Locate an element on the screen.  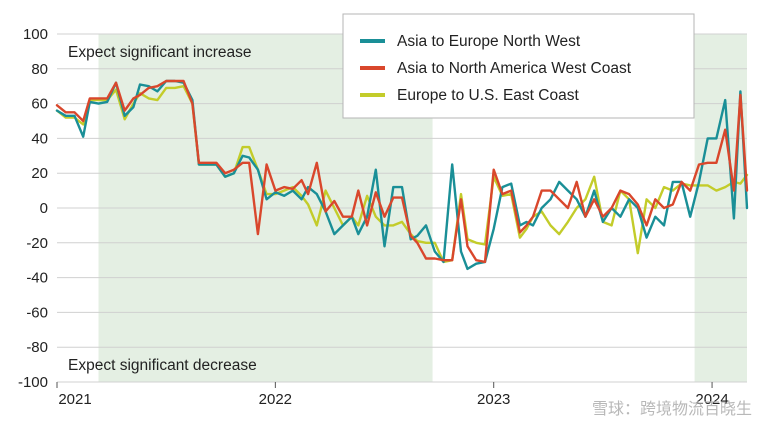
y-axis-ticks: 100 80 60 40 20 0 -20 -40 -60 -80 -100 is located at coordinates (33, 208).